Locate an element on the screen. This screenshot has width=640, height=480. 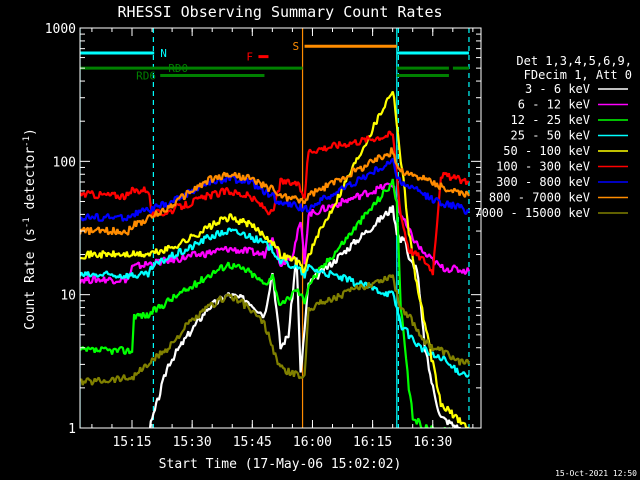
x-tick-label-0: 15:15 is located at coordinates (131, 442).